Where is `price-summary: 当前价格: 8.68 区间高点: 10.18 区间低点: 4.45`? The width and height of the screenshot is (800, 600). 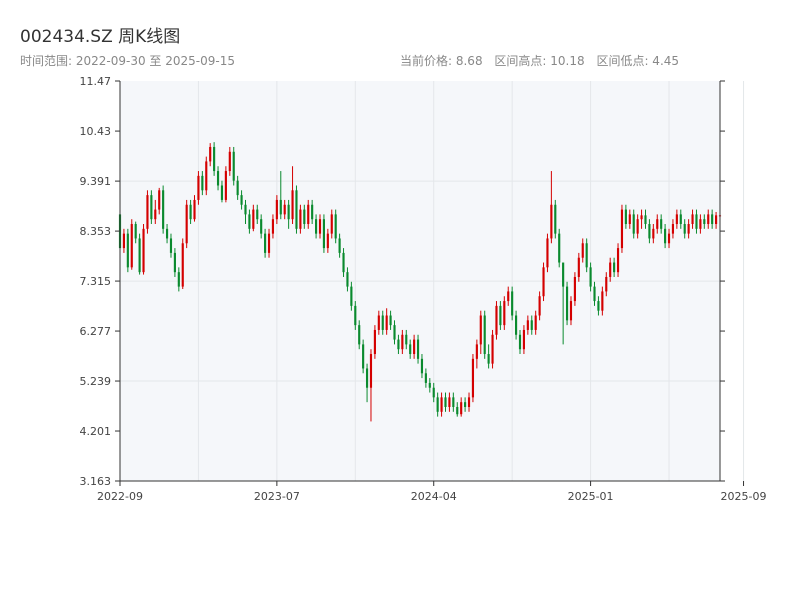 price-summary: 当前价格: 8.68 区间高点: 10.18 区间低点: 4.45 is located at coordinates (543, 60).